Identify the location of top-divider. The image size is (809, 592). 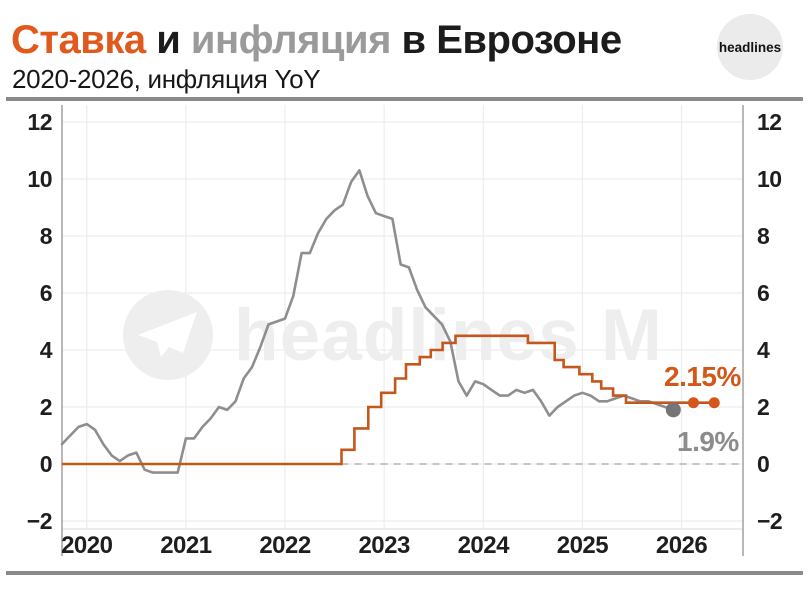
(404, 99).